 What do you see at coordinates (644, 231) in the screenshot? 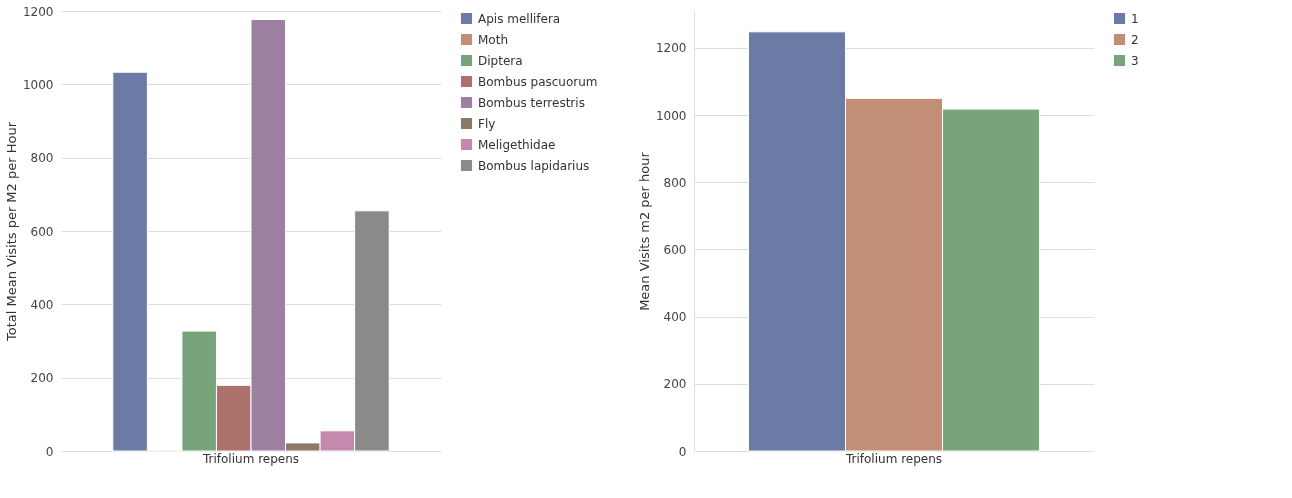
I see `y-axis-title: Mean Visits m2 per hour` at bounding box center [644, 231].